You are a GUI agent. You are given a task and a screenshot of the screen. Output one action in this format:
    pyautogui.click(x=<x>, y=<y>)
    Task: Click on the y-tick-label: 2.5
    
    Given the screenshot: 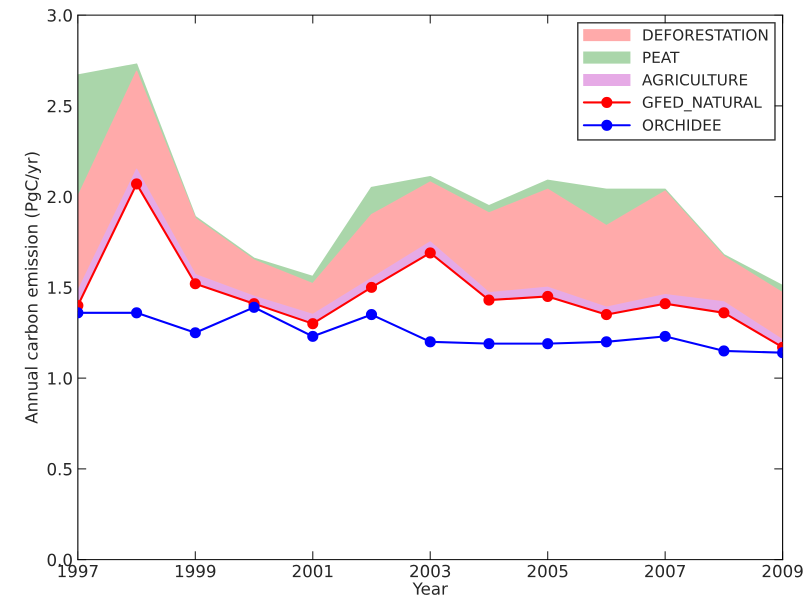 What is the action you would take?
    pyautogui.click(x=60, y=106)
    